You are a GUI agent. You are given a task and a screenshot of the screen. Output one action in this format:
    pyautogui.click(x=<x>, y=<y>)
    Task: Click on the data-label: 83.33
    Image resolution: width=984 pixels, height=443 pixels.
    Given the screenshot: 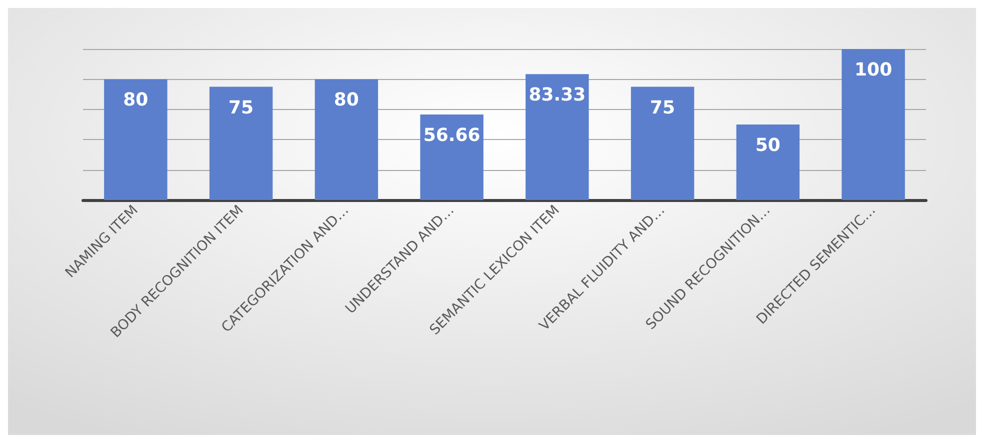 What is the action you would take?
    pyautogui.click(x=557, y=95)
    